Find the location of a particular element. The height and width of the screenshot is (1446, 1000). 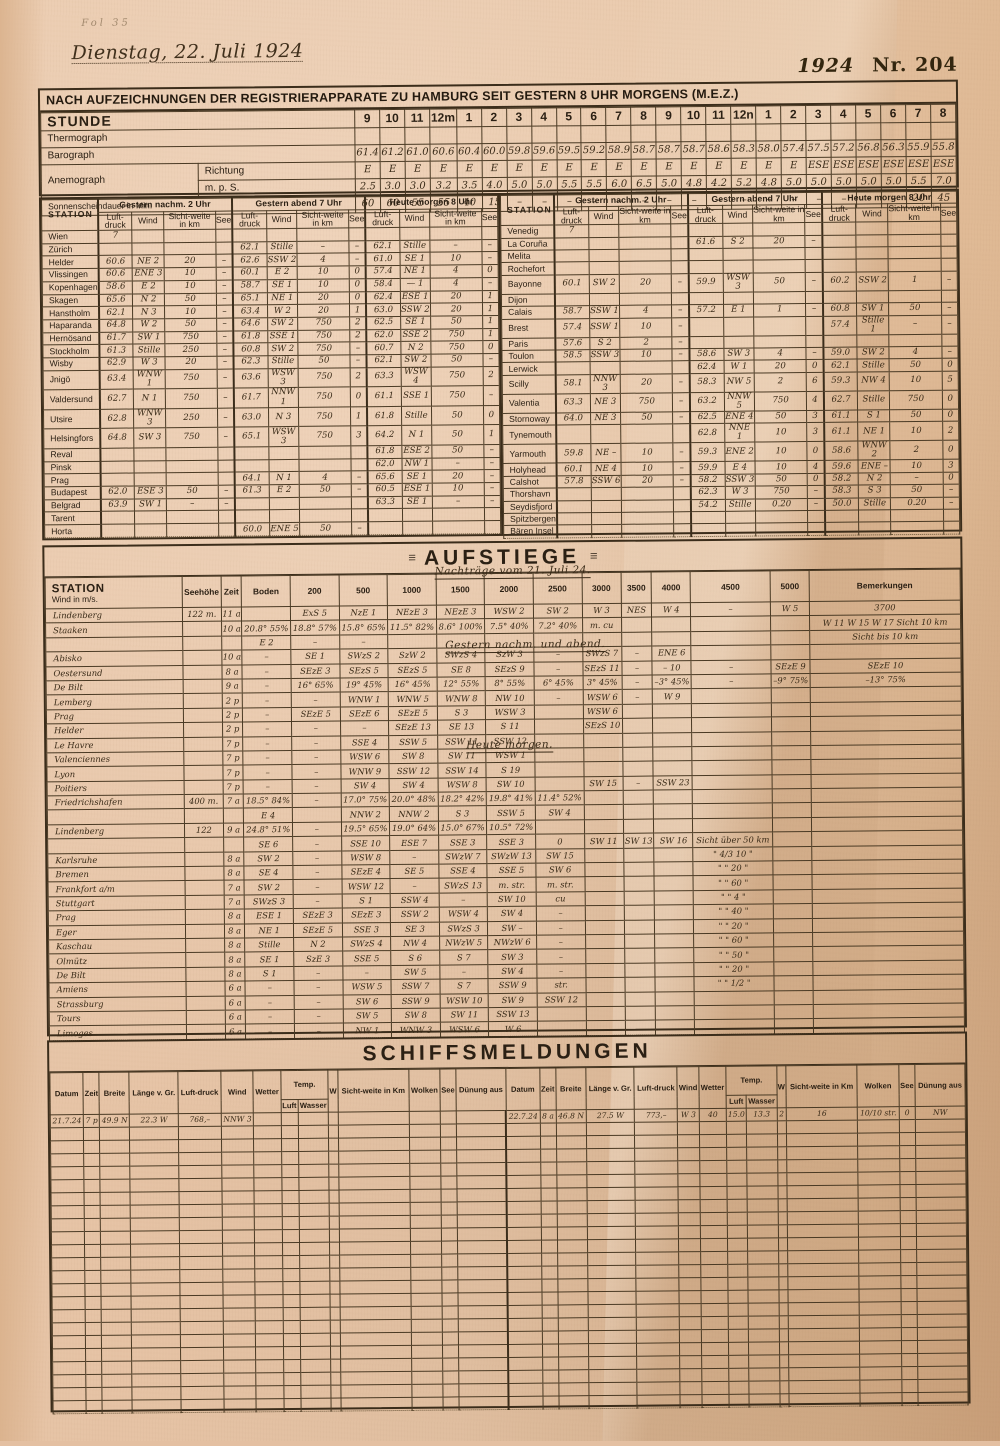

station-c-1: Stille is located at coordinates (416, 415).